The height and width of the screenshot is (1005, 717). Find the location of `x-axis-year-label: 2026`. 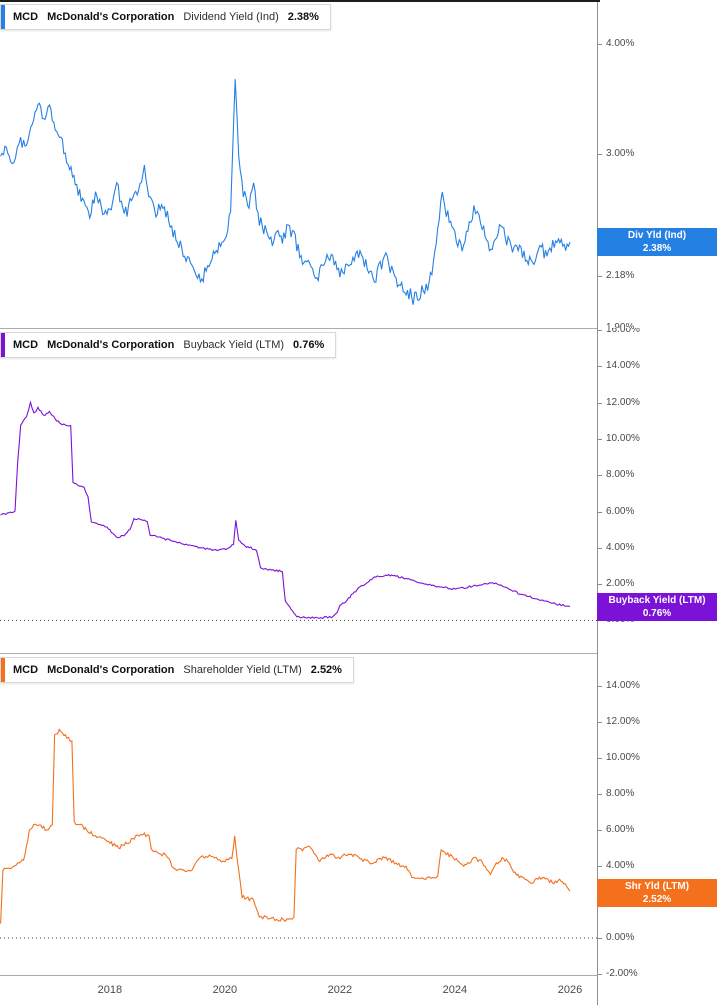

x-axis-year-label: 2026 is located at coordinates (570, 990).